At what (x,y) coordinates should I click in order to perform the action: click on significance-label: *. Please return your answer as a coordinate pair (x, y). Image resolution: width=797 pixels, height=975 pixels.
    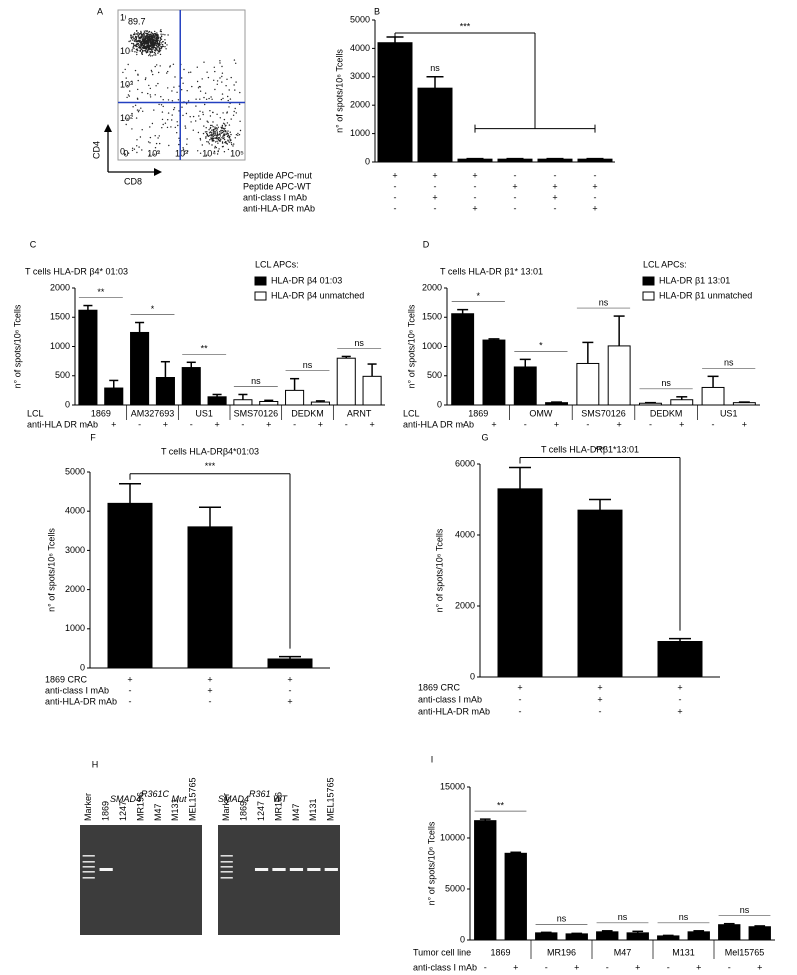
    Looking at the image, I should click on (153, 309).